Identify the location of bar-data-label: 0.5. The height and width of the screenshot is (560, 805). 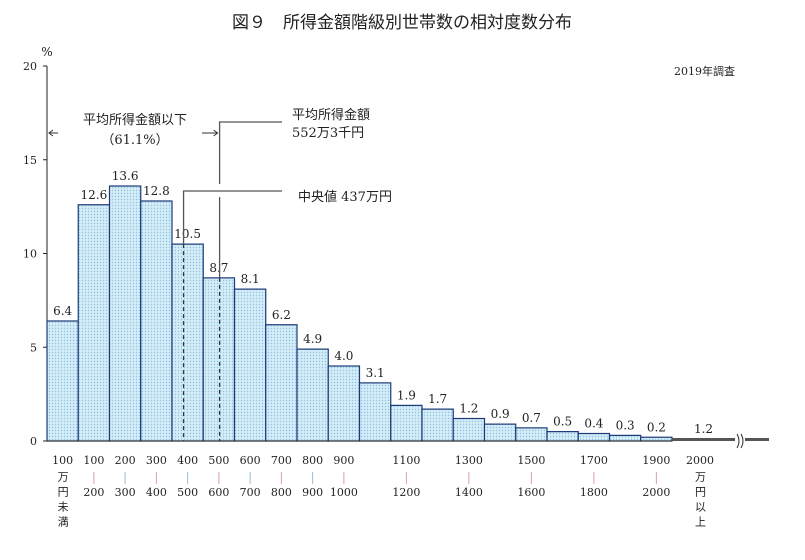
(562, 422).